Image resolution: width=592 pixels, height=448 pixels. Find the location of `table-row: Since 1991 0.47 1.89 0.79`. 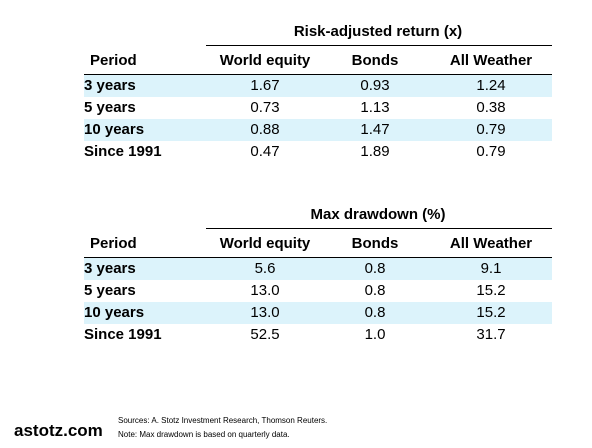

table-row: Since 1991 0.47 1.89 0.79 is located at coordinates (318, 152).